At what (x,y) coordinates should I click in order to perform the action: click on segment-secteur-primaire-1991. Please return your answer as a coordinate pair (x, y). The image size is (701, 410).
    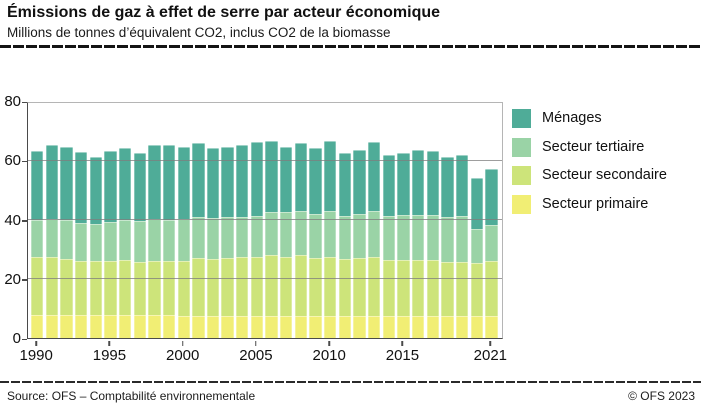
    Looking at the image, I should click on (52, 326).